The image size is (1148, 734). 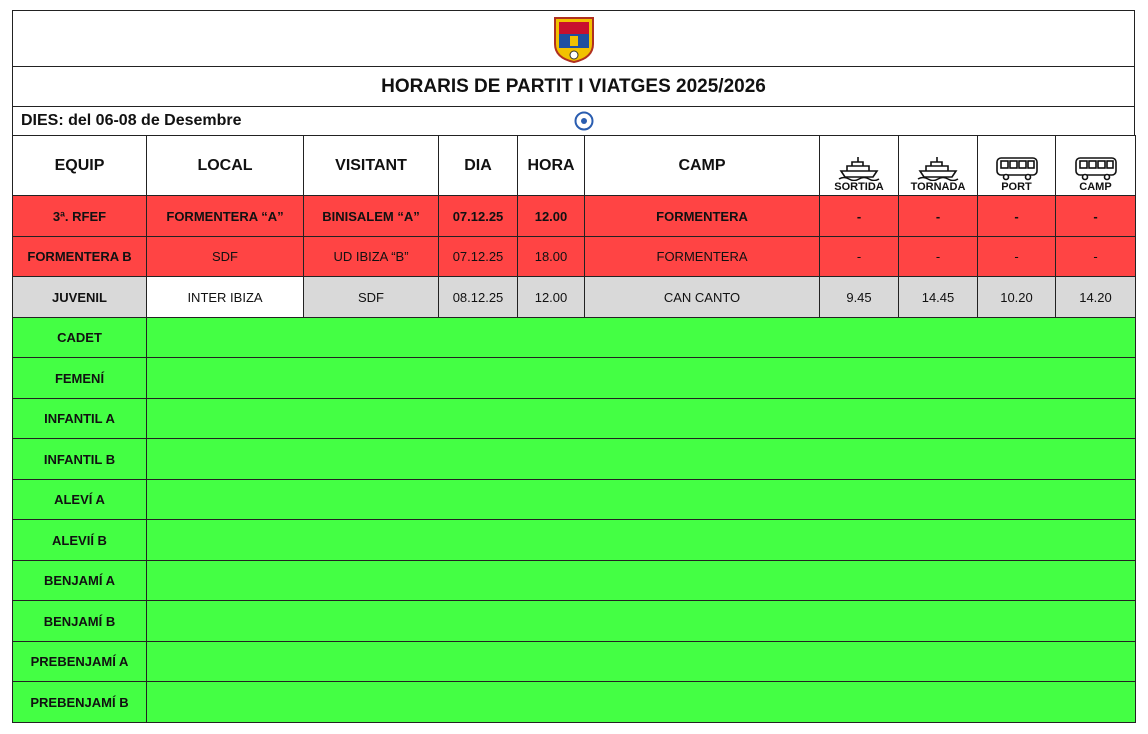 I want to click on column-header: SORTIDA, so click(x=859, y=165).